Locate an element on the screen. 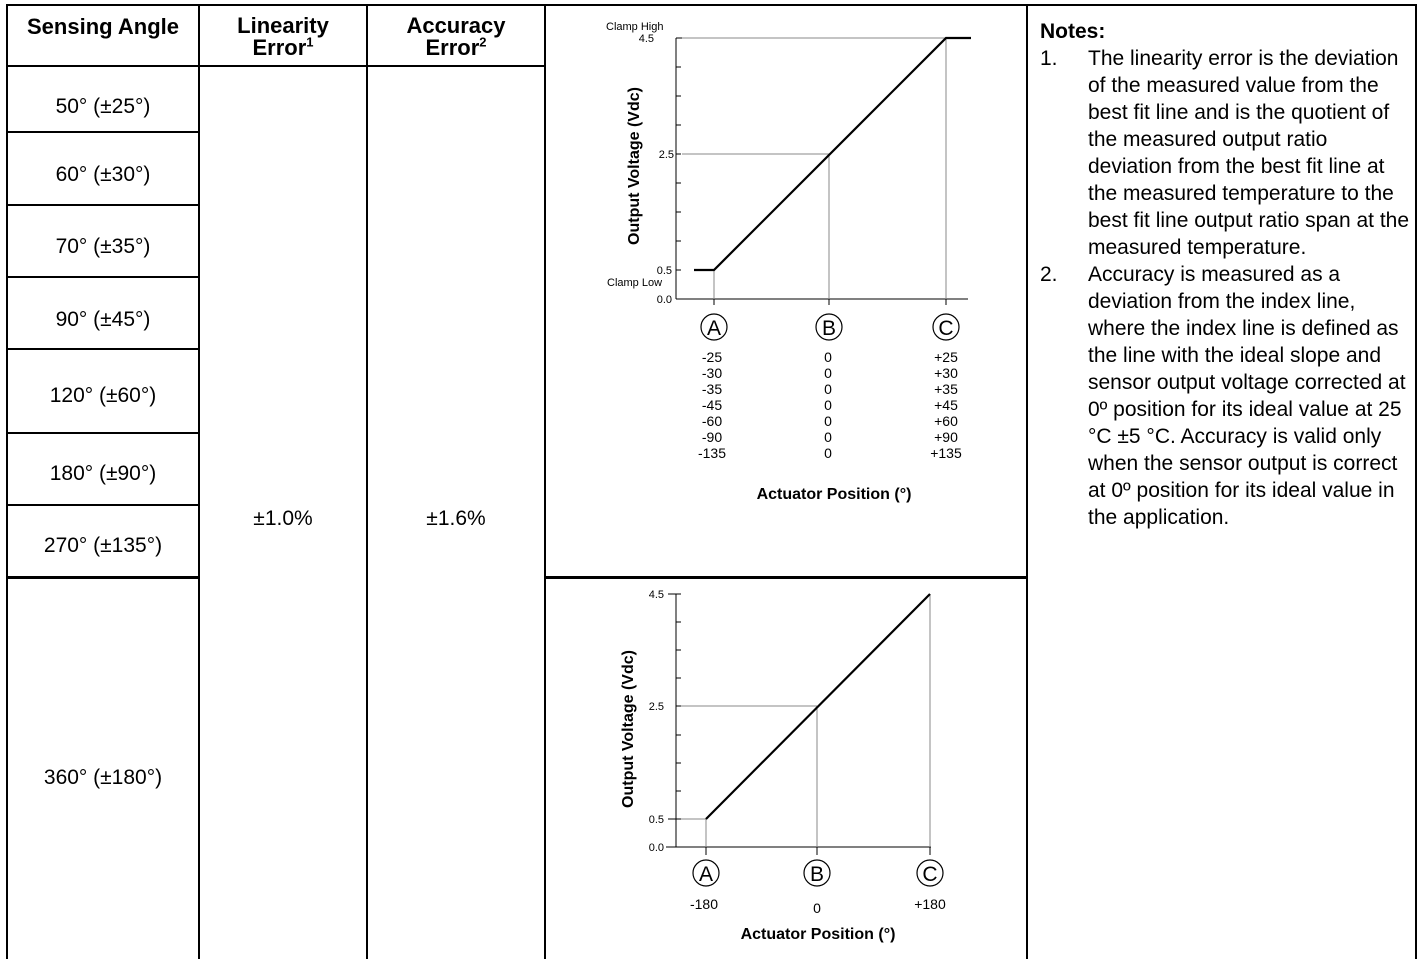 The height and width of the screenshot is (959, 1417). accuracy-value: ±1.6% is located at coordinates (456, 518).